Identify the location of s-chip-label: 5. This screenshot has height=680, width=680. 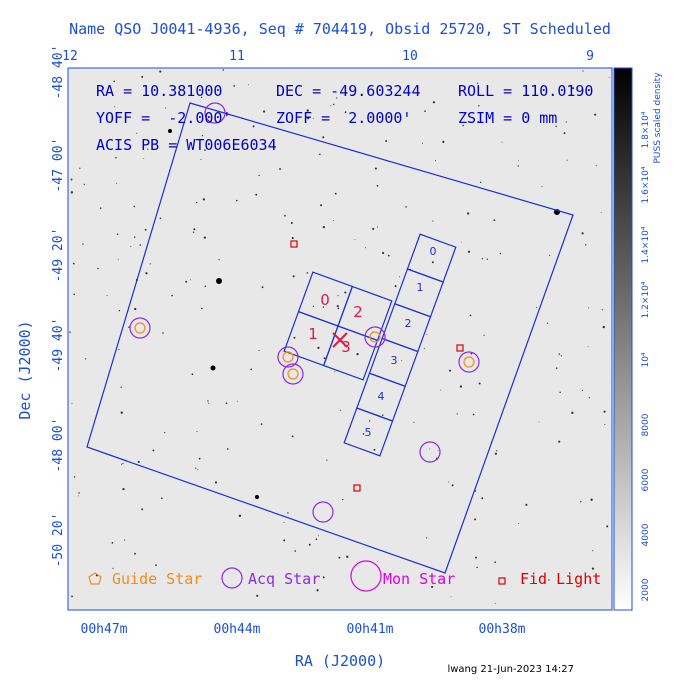
(368, 432).